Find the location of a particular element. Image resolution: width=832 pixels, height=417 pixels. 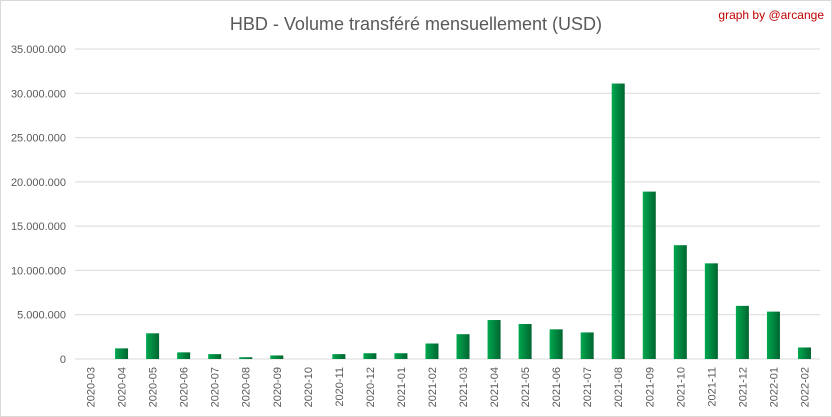

x-tick-label: 2021-07 is located at coordinates (588, 387).